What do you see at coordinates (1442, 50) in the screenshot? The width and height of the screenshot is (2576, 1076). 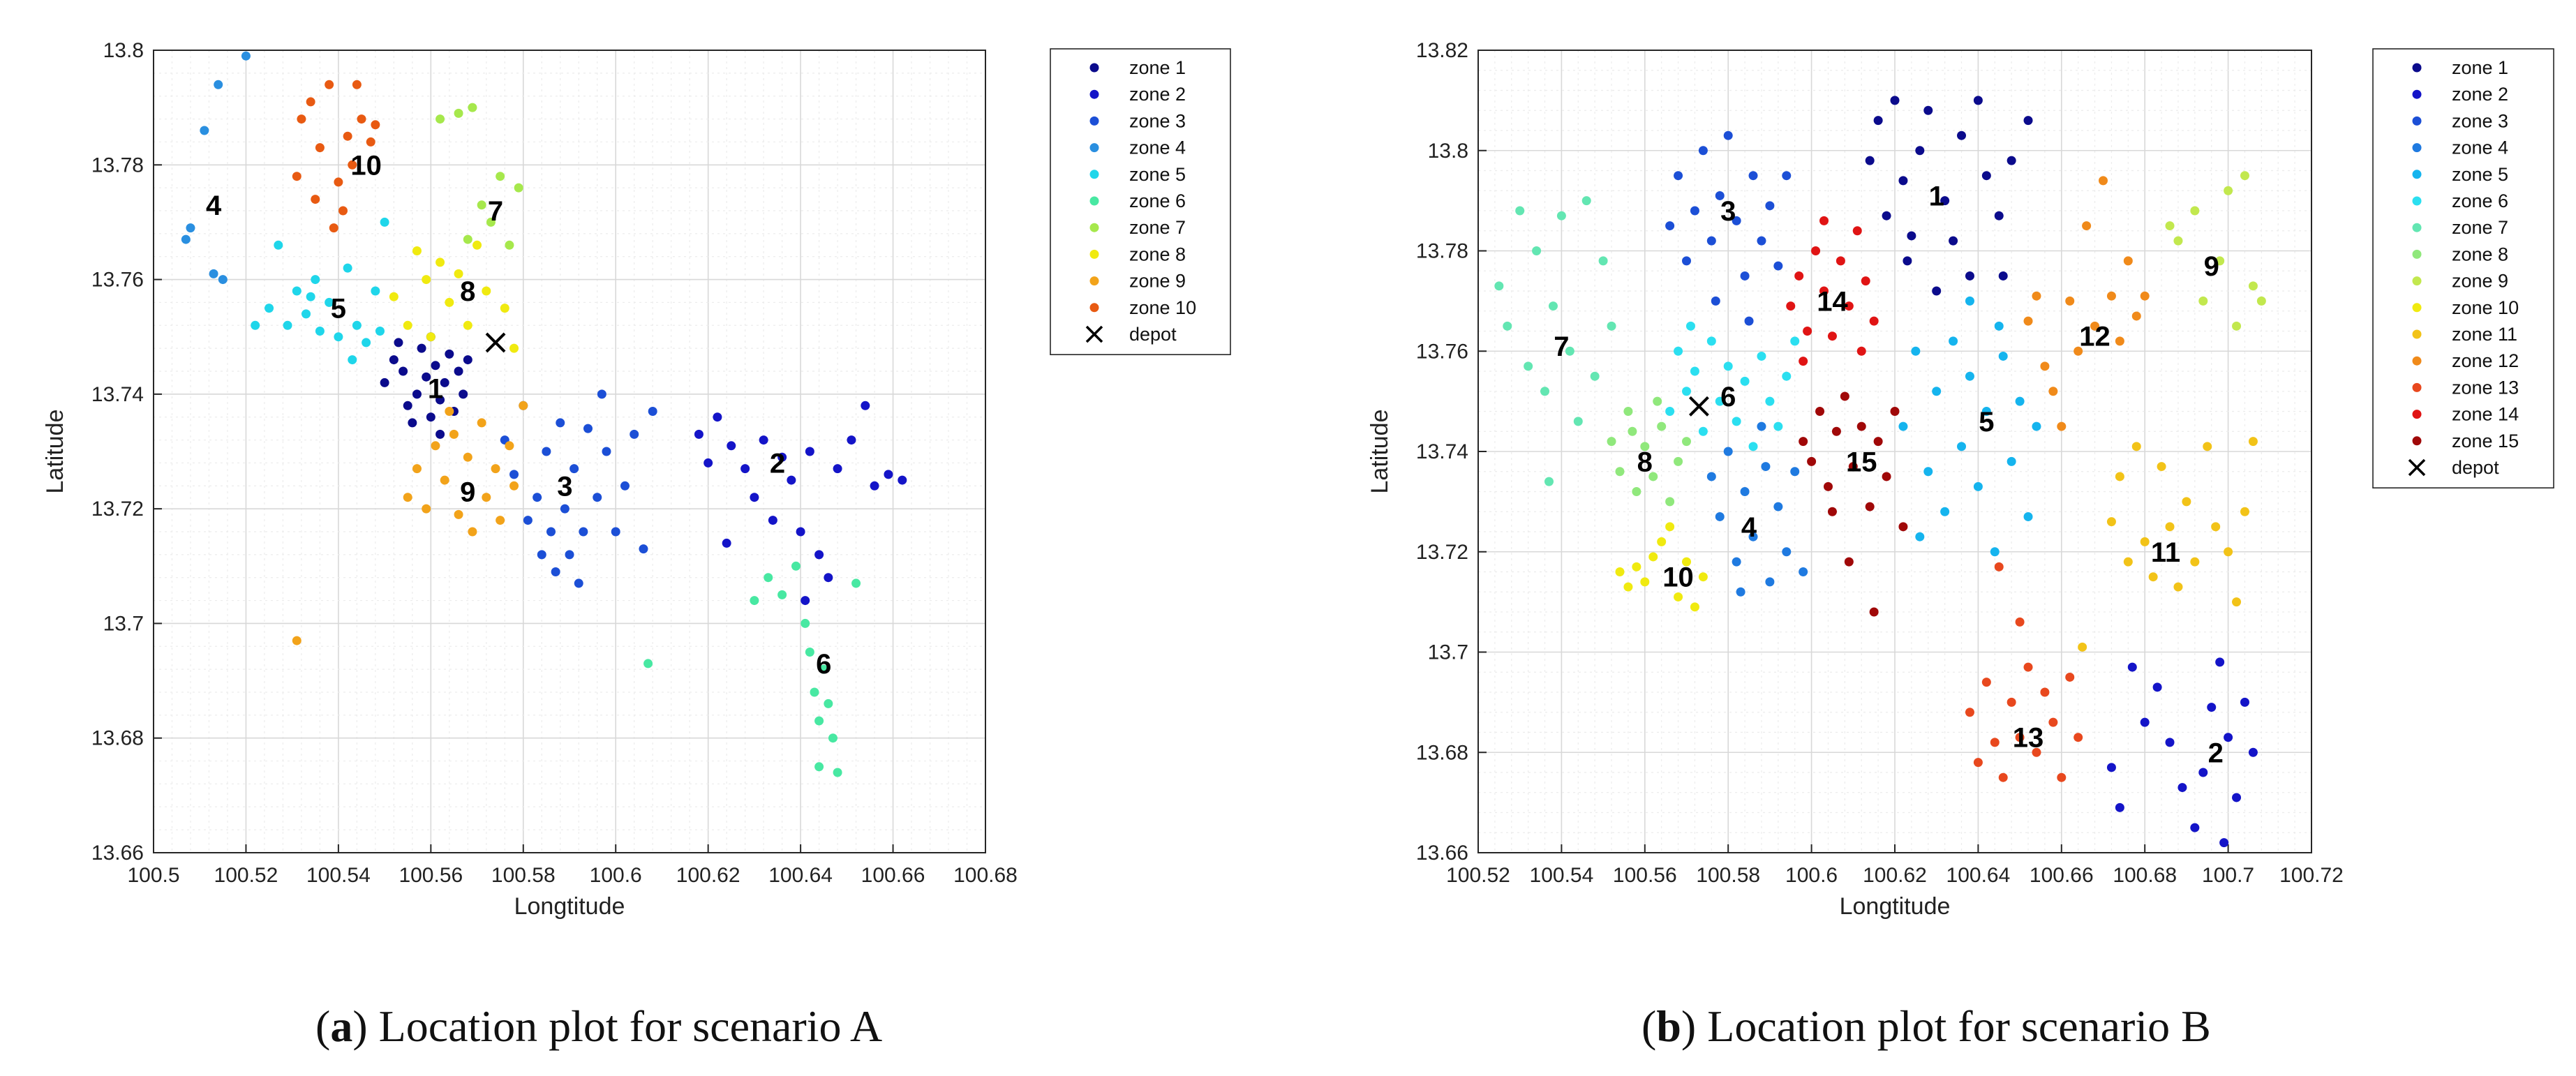 I see `y-tick-label: 13.82` at bounding box center [1442, 50].